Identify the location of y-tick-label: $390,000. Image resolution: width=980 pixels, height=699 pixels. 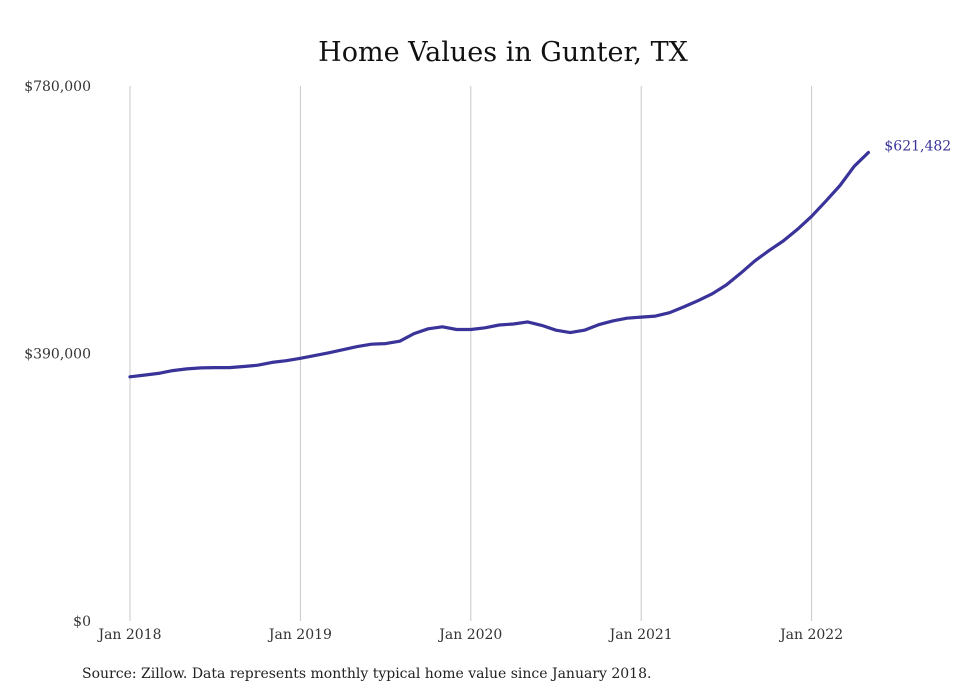
(57, 355).